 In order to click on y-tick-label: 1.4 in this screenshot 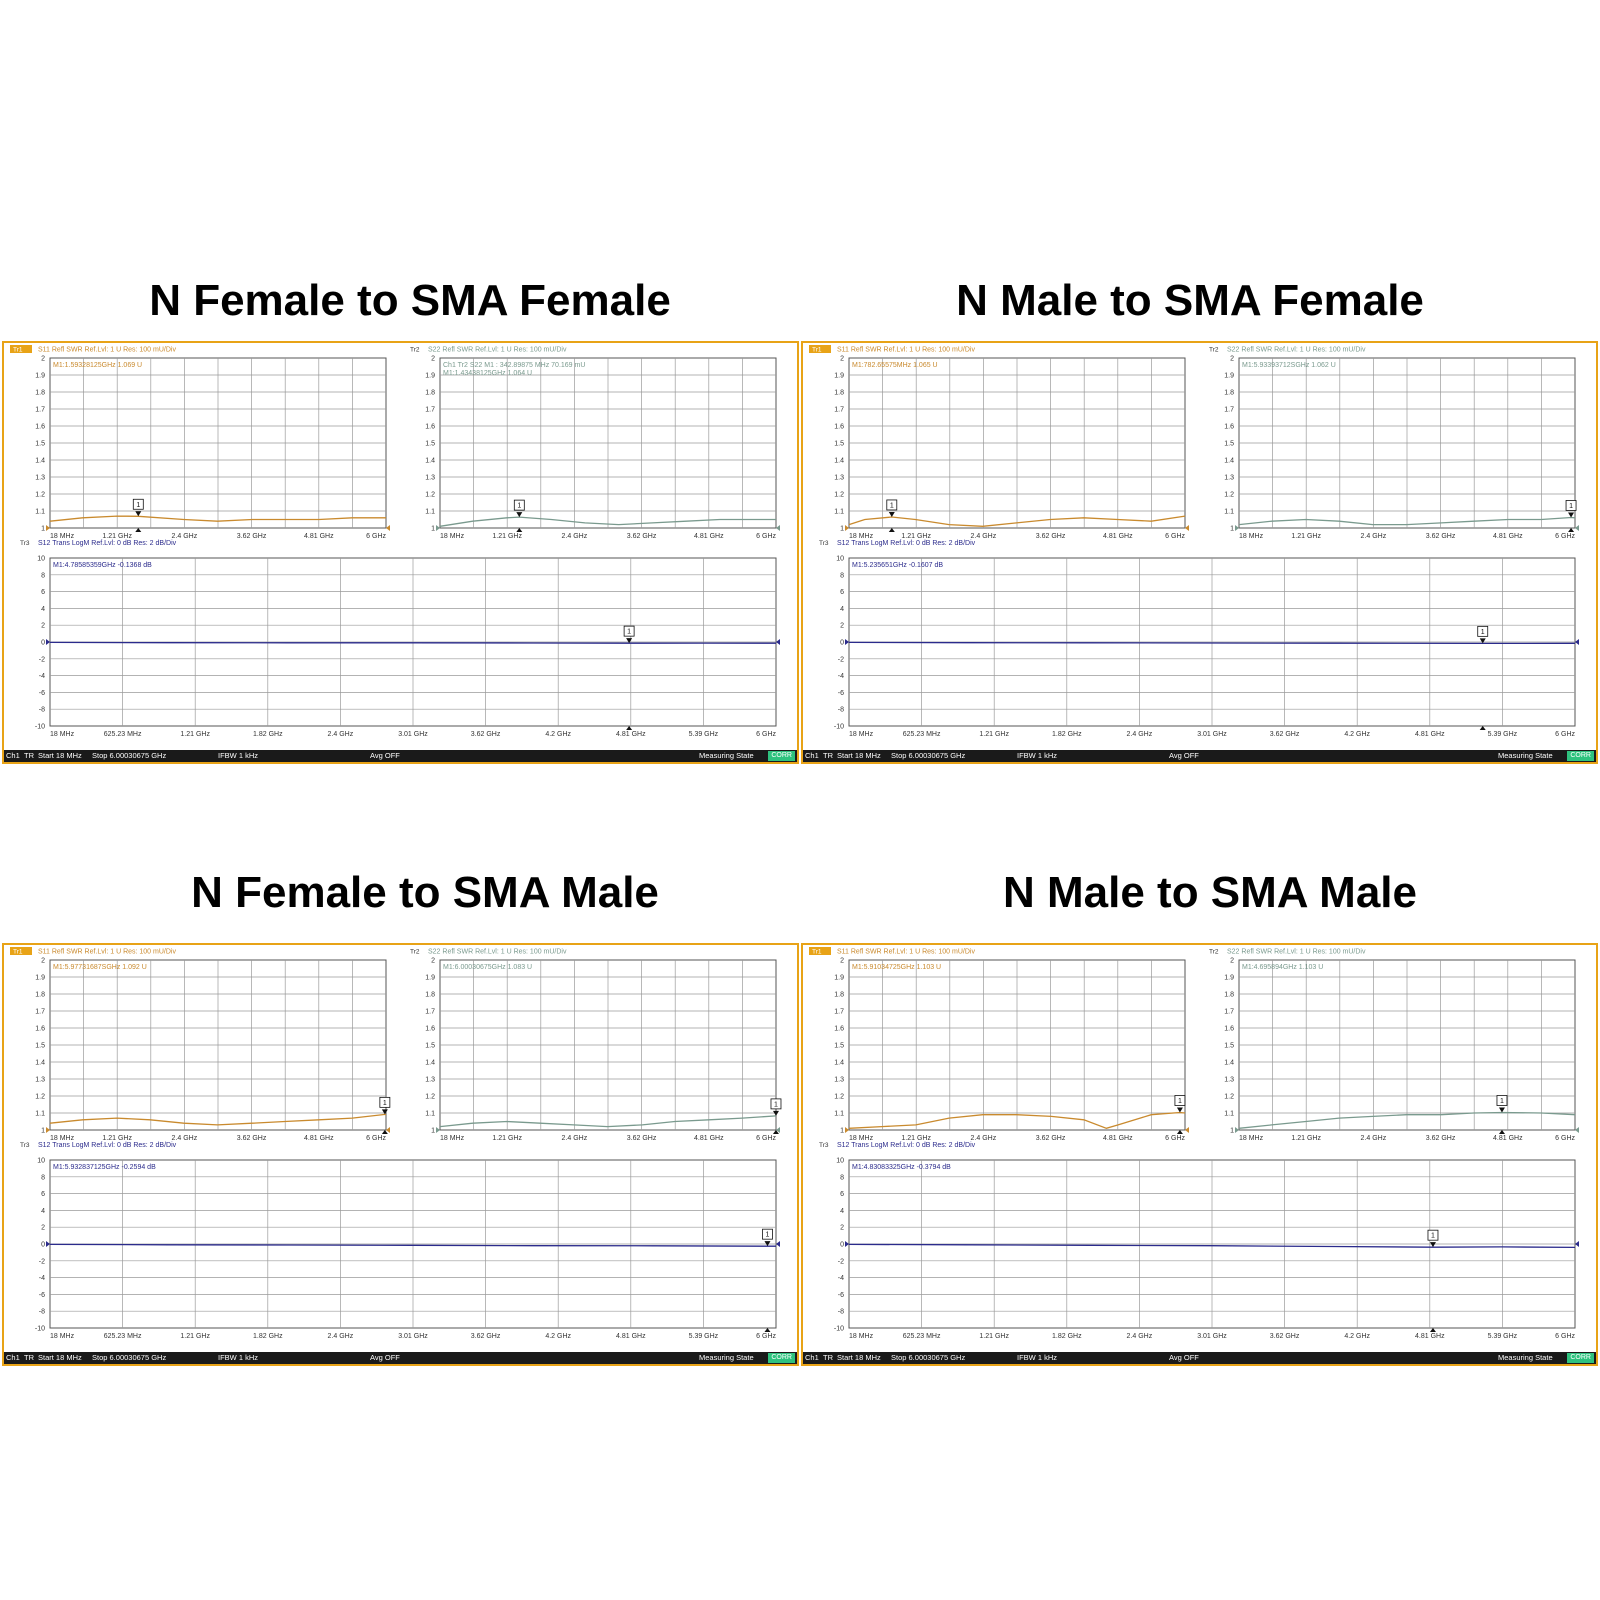, I will do `click(839, 1063)`.